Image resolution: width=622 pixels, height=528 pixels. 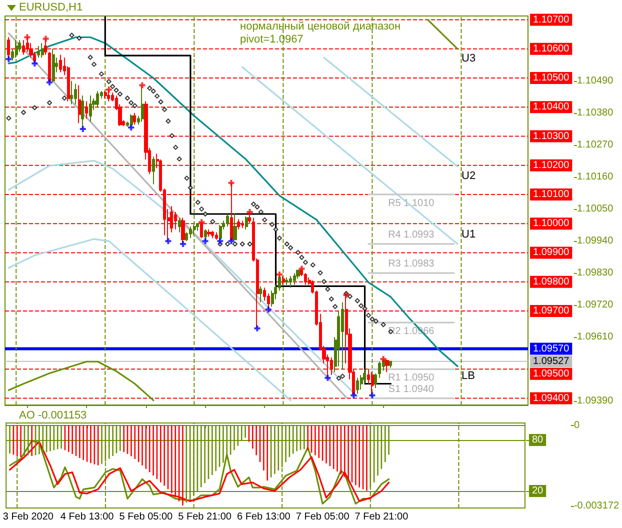 What do you see at coordinates (320, 26) in the screenshot?
I see `annotation: нормальный ценовой диапазон` at bounding box center [320, 26].